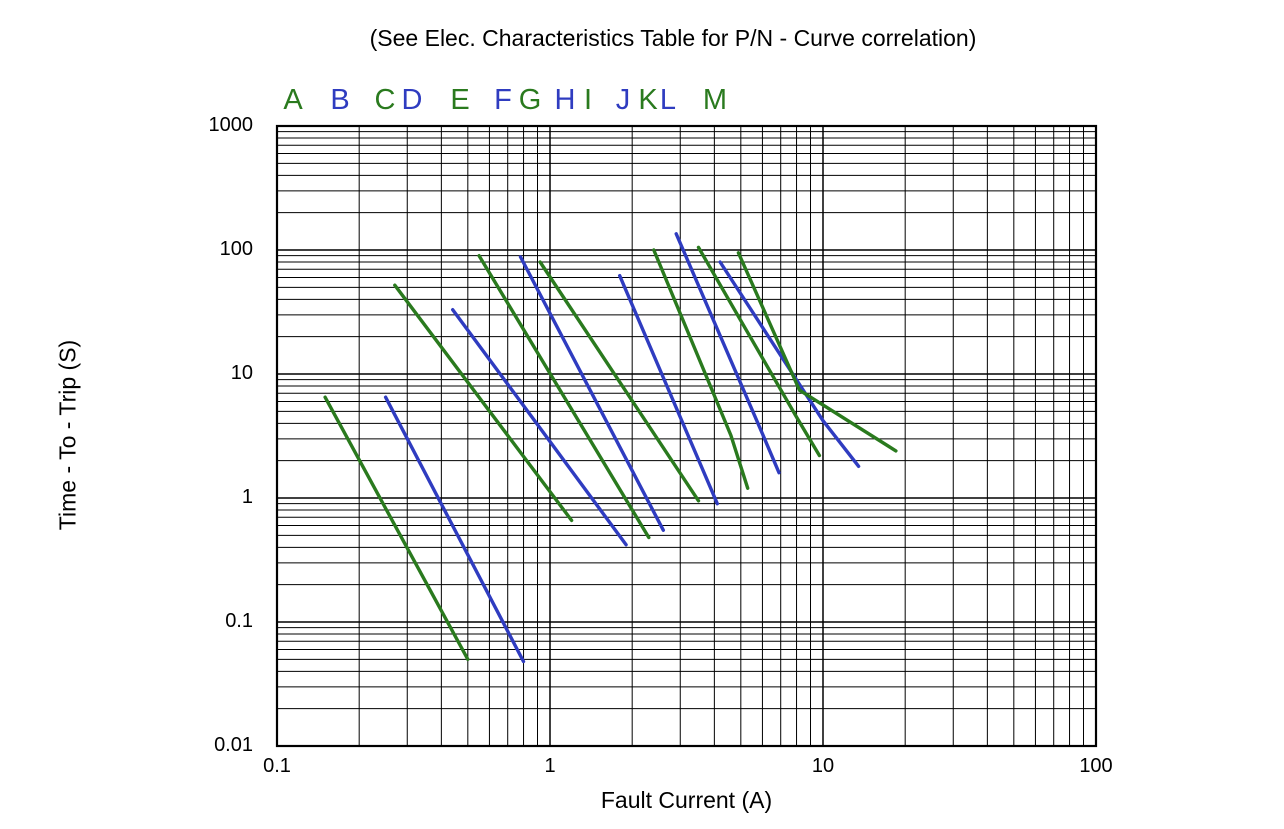  I want to click on curve-label-M: M, so click(715, 100).